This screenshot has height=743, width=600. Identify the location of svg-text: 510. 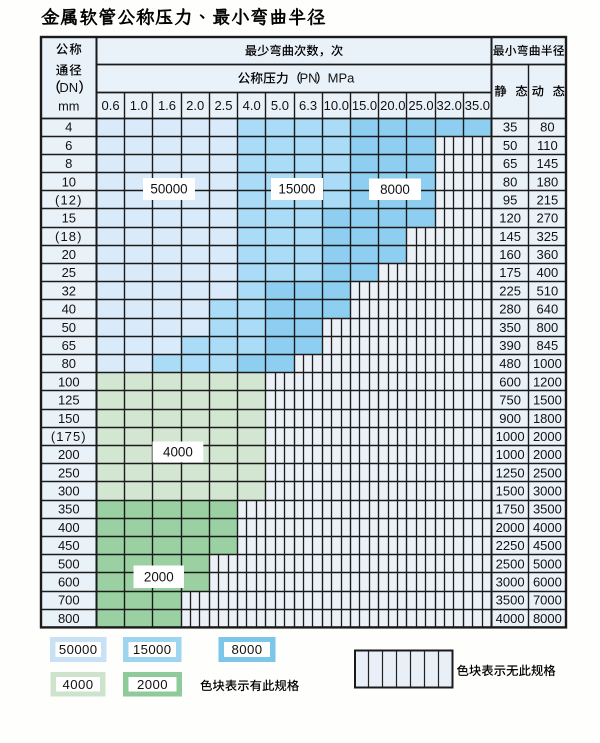
(548, 290).